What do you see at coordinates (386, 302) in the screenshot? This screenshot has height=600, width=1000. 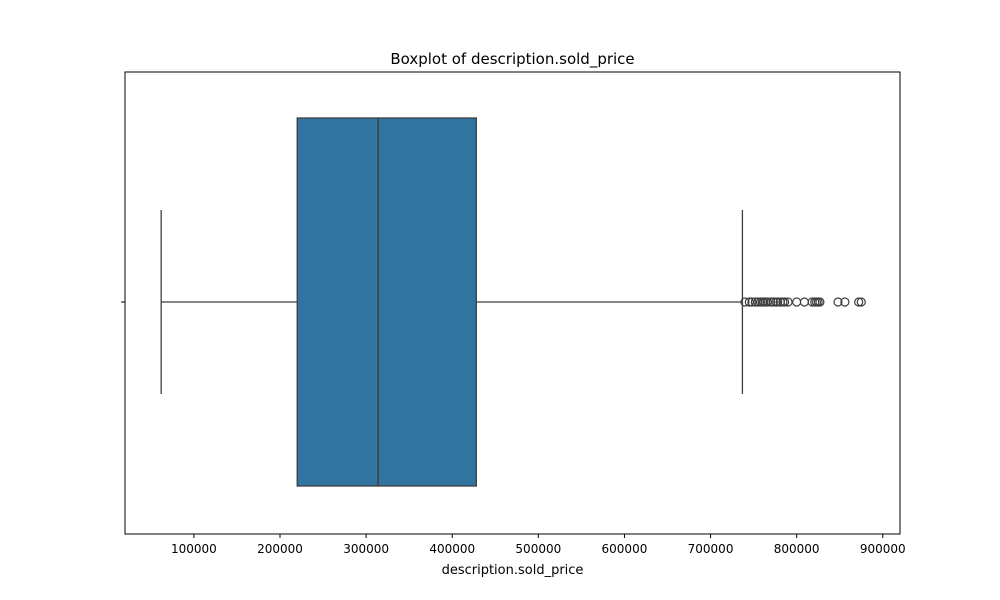 I see `iqr-box` at bounding box center [386, 302].